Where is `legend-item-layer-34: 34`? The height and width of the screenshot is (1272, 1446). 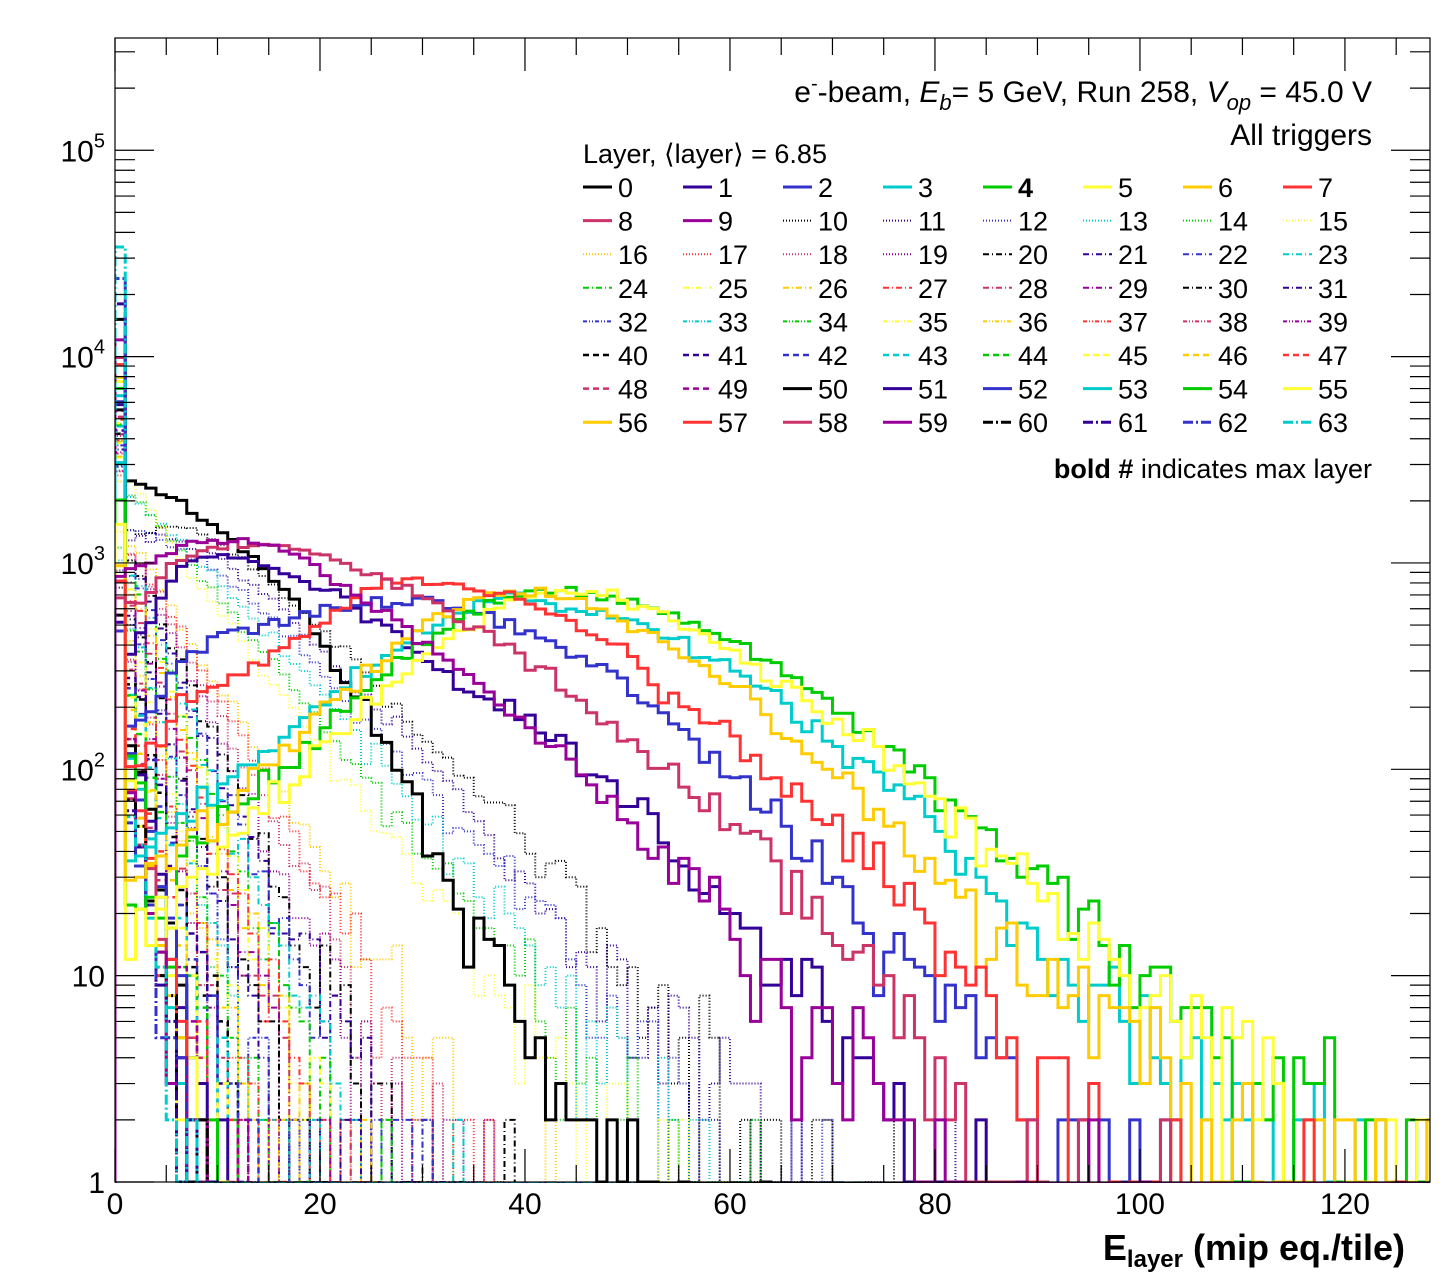 legend-item-layer-34: 34 is located at coordinates (815, 322).